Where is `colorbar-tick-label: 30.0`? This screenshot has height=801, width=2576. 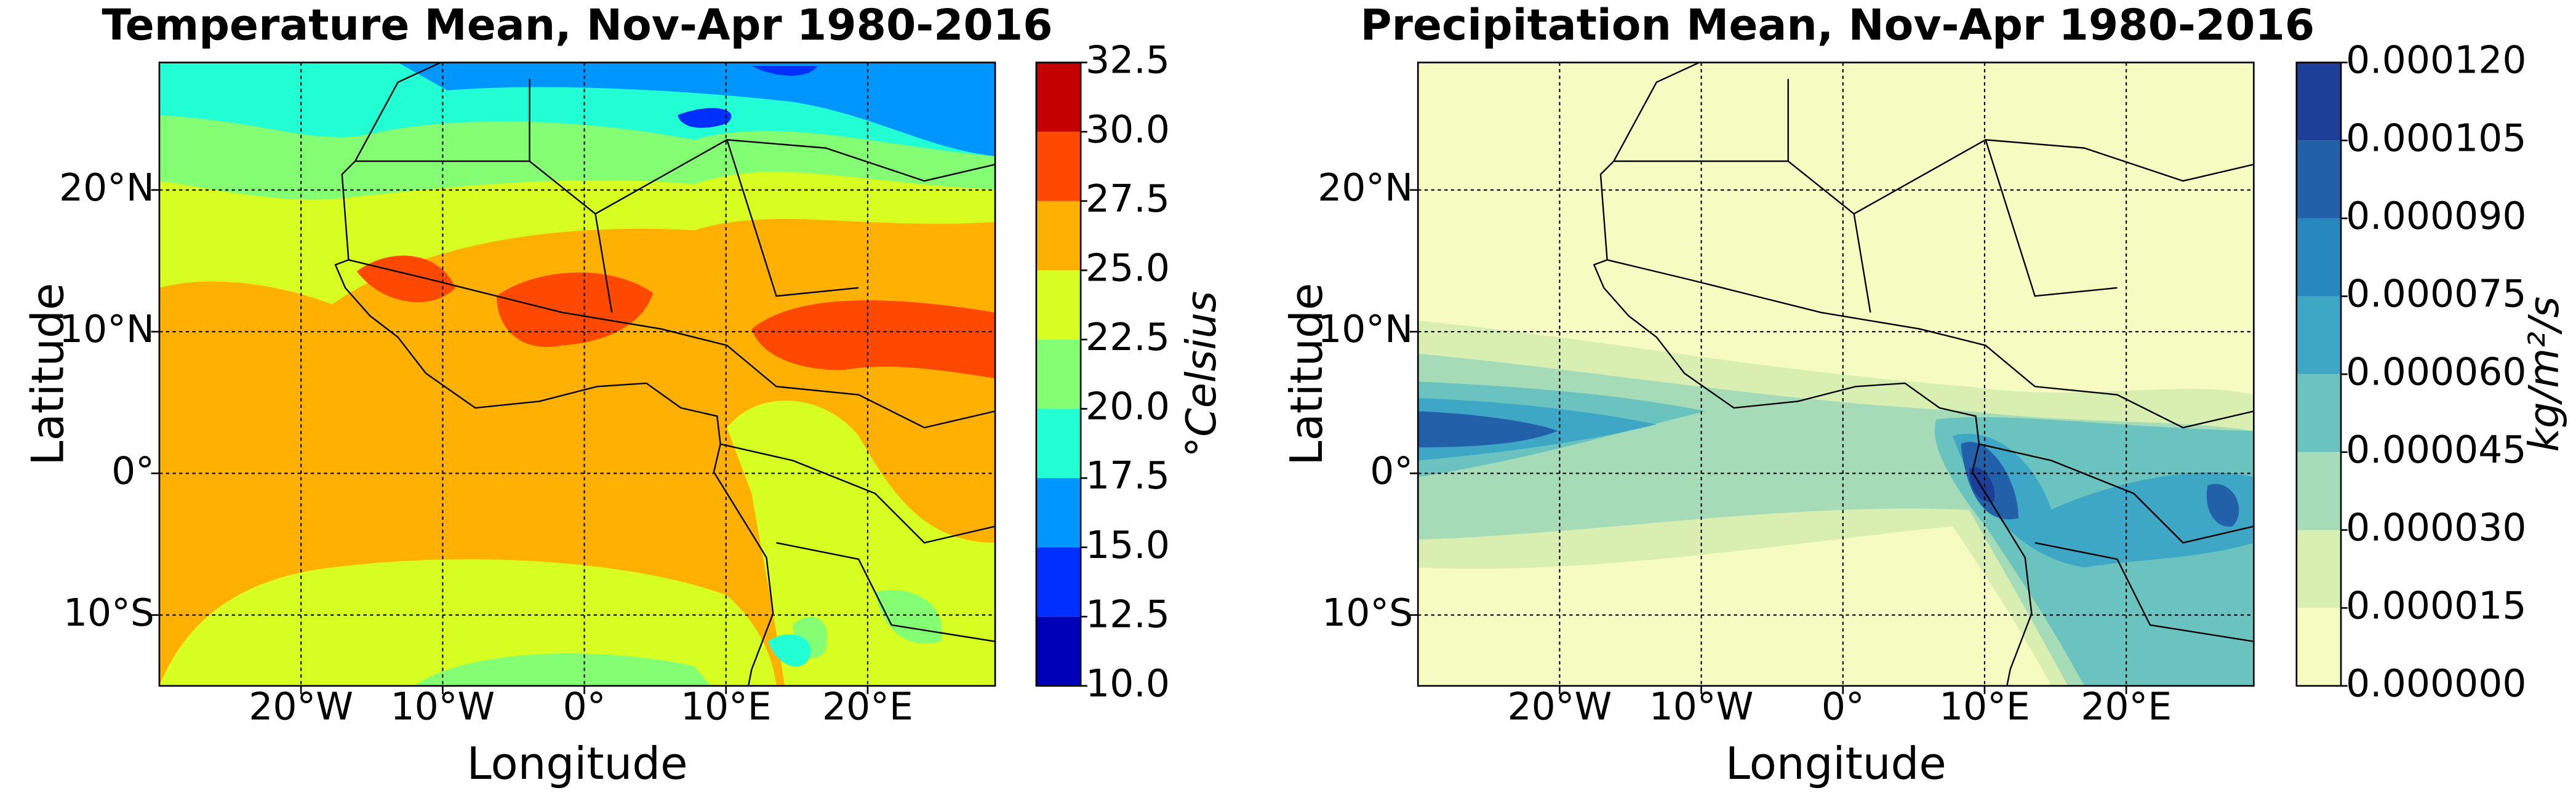 colorbar-tick-label: 30.0 is located at coordinates (1128, 129).